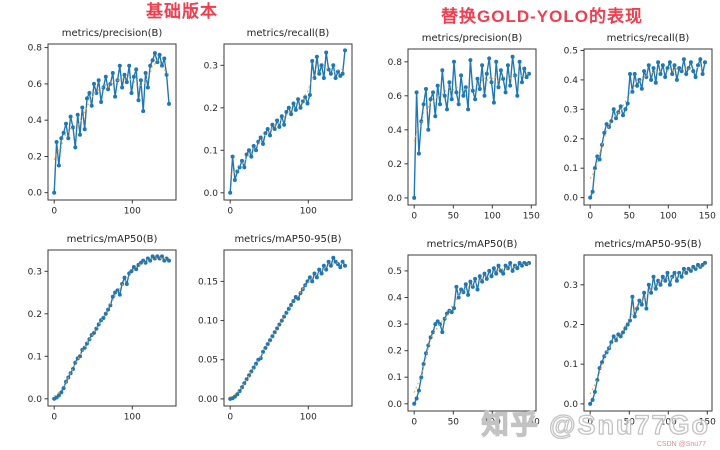 This screenshot has height=450, width=720. I want to click on chart-map50-95-gold: metrics/mAP50-95(B) 0 50 100 150 0.0 0.1 0.2 0.3, so click(630, 338).